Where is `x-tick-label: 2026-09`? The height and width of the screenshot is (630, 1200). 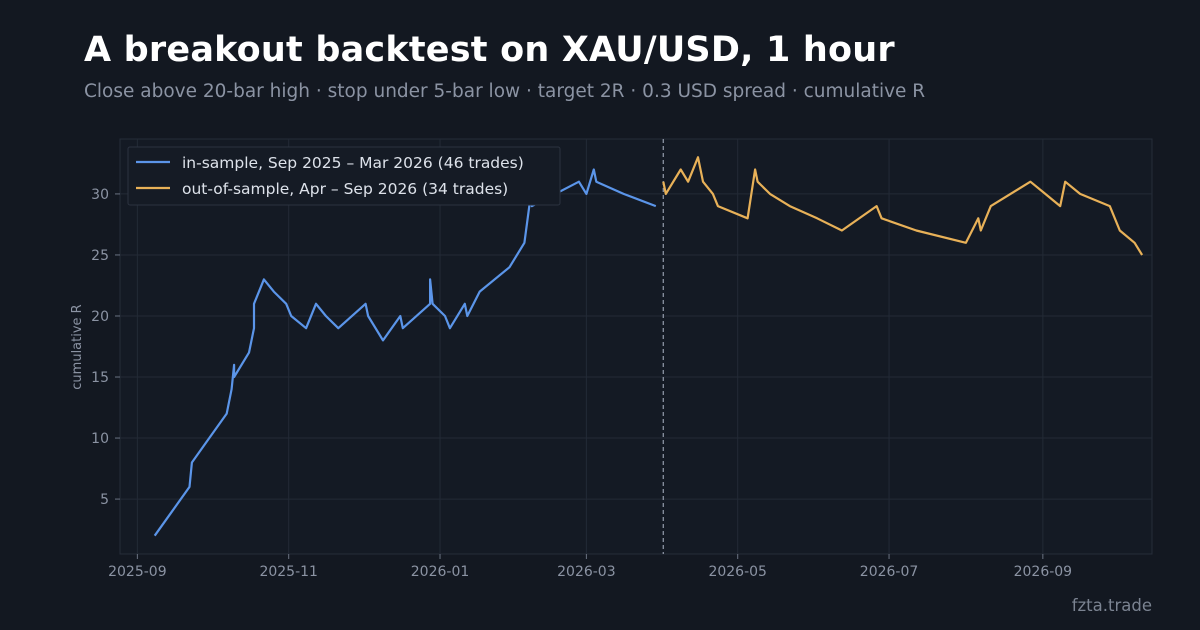
x-tick-label: 2026-09 is located at coordinates (1043, 572).